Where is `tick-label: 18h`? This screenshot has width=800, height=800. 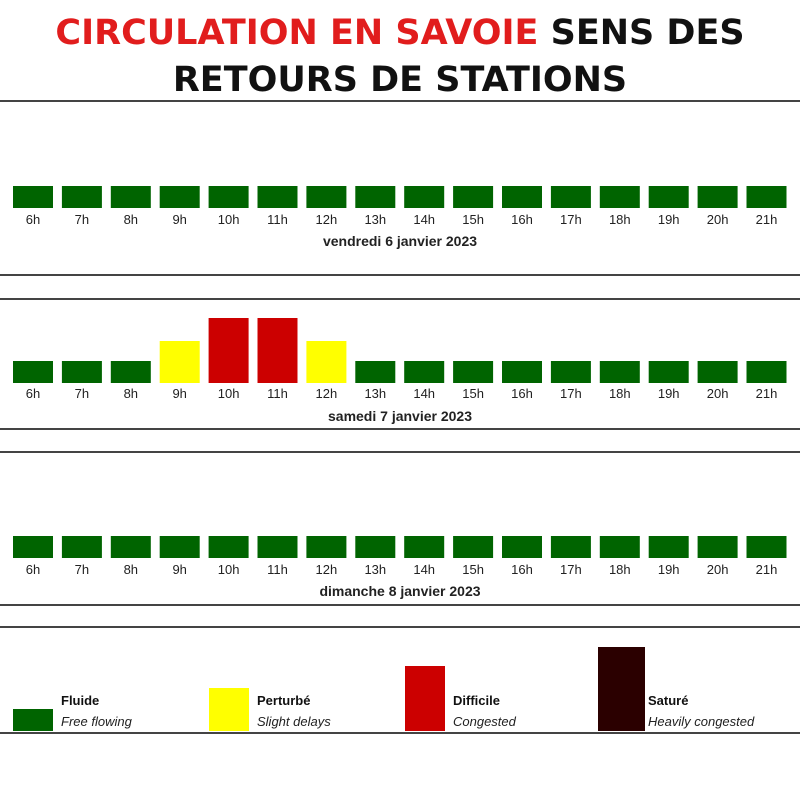
tick-label: 18h is located at coordinates (620, 393).